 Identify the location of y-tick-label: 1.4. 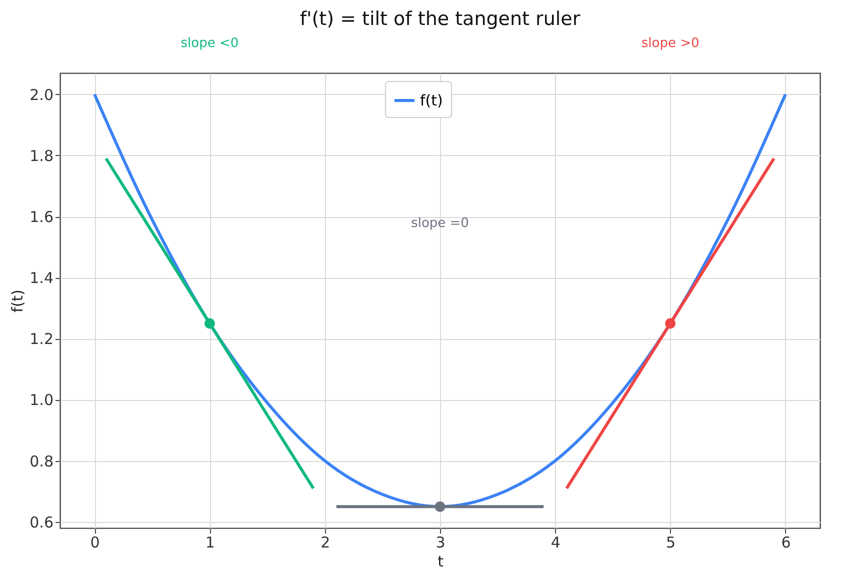
(42, 278).